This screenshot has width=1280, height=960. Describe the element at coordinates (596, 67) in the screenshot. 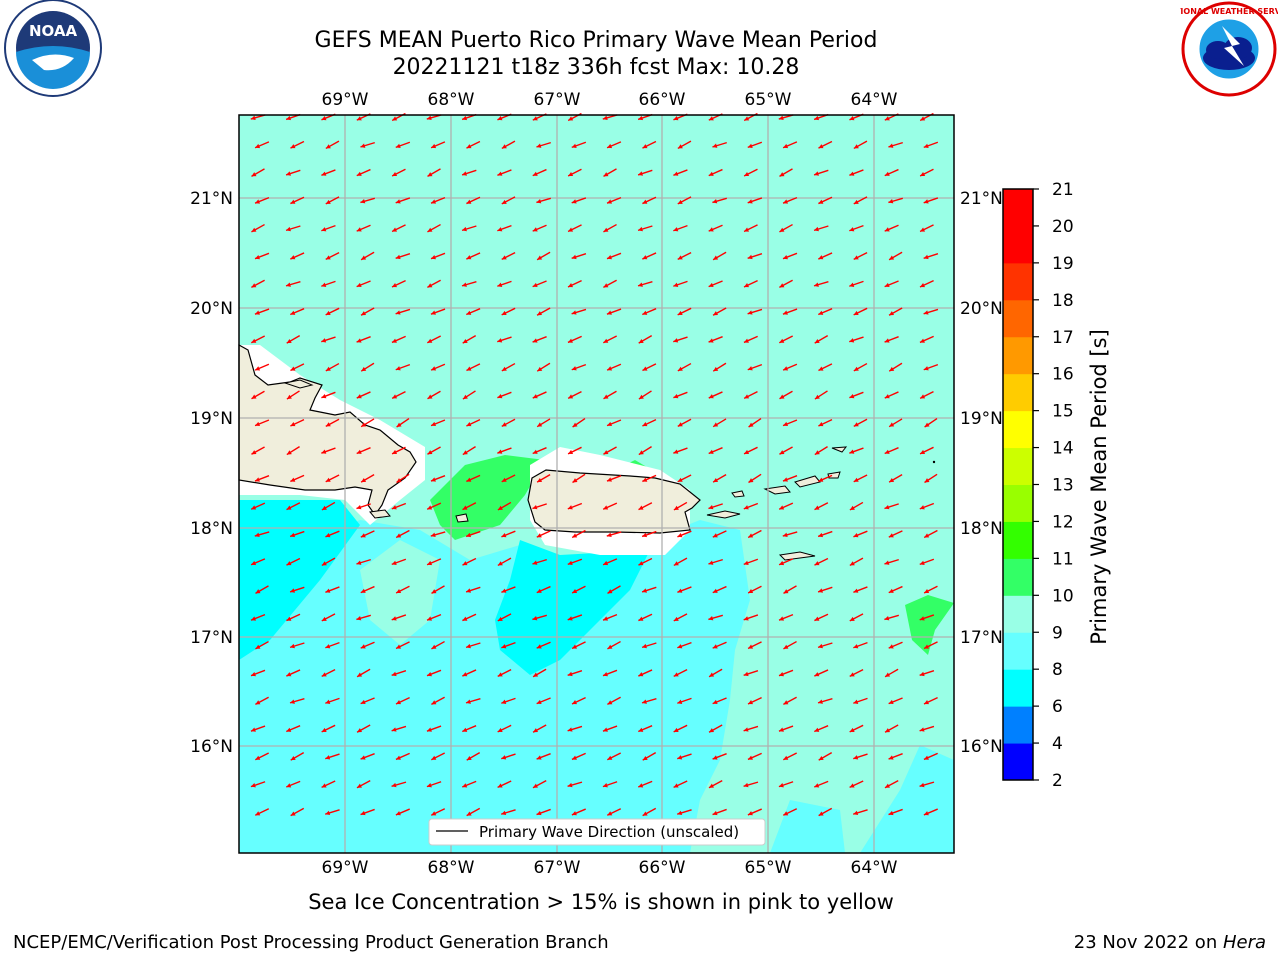

I see `map-subtitle: 20221121 t18z 336h fcst Max: 10.28` at that location.